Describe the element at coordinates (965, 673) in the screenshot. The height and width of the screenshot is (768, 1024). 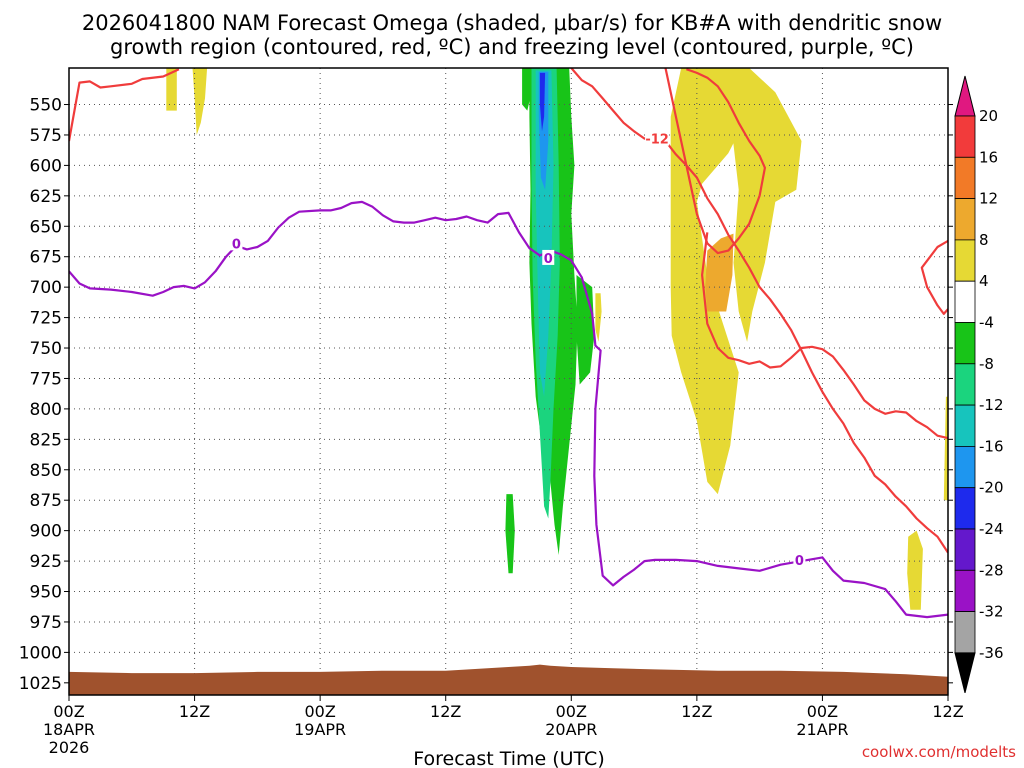
I see `colorbar-bottom-triangle` at that location.